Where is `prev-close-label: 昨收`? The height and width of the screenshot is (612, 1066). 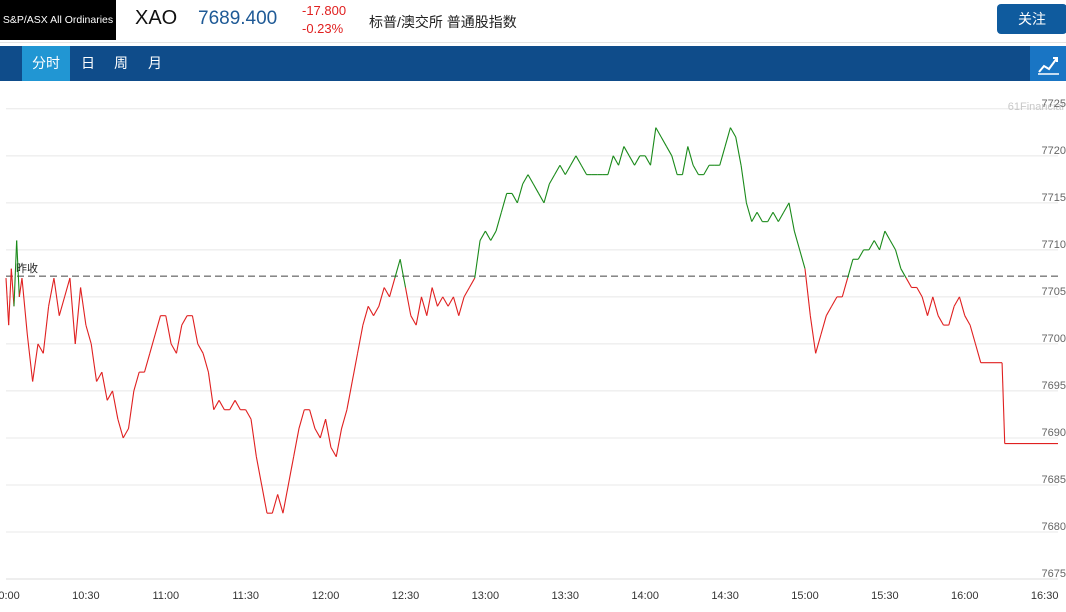
prev-close-label: 昨收 is located at coordinates (27, 268).